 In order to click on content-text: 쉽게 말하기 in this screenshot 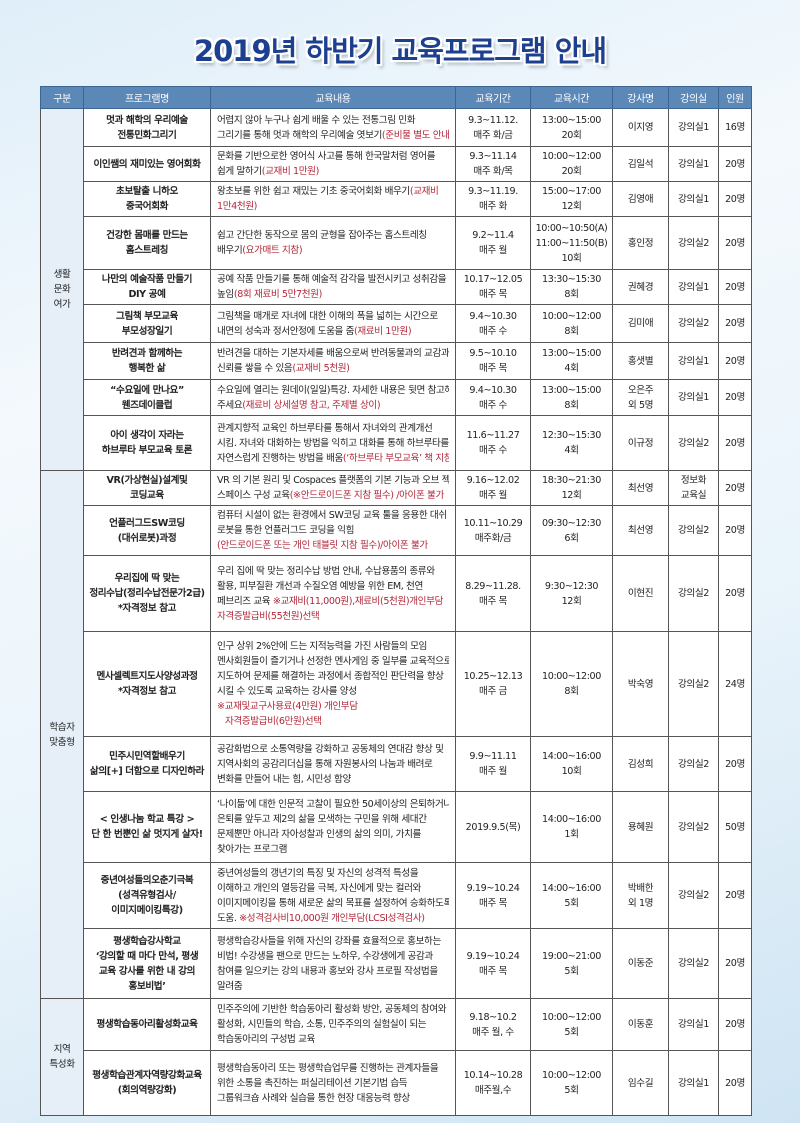, I will do `click(239, 171)`.